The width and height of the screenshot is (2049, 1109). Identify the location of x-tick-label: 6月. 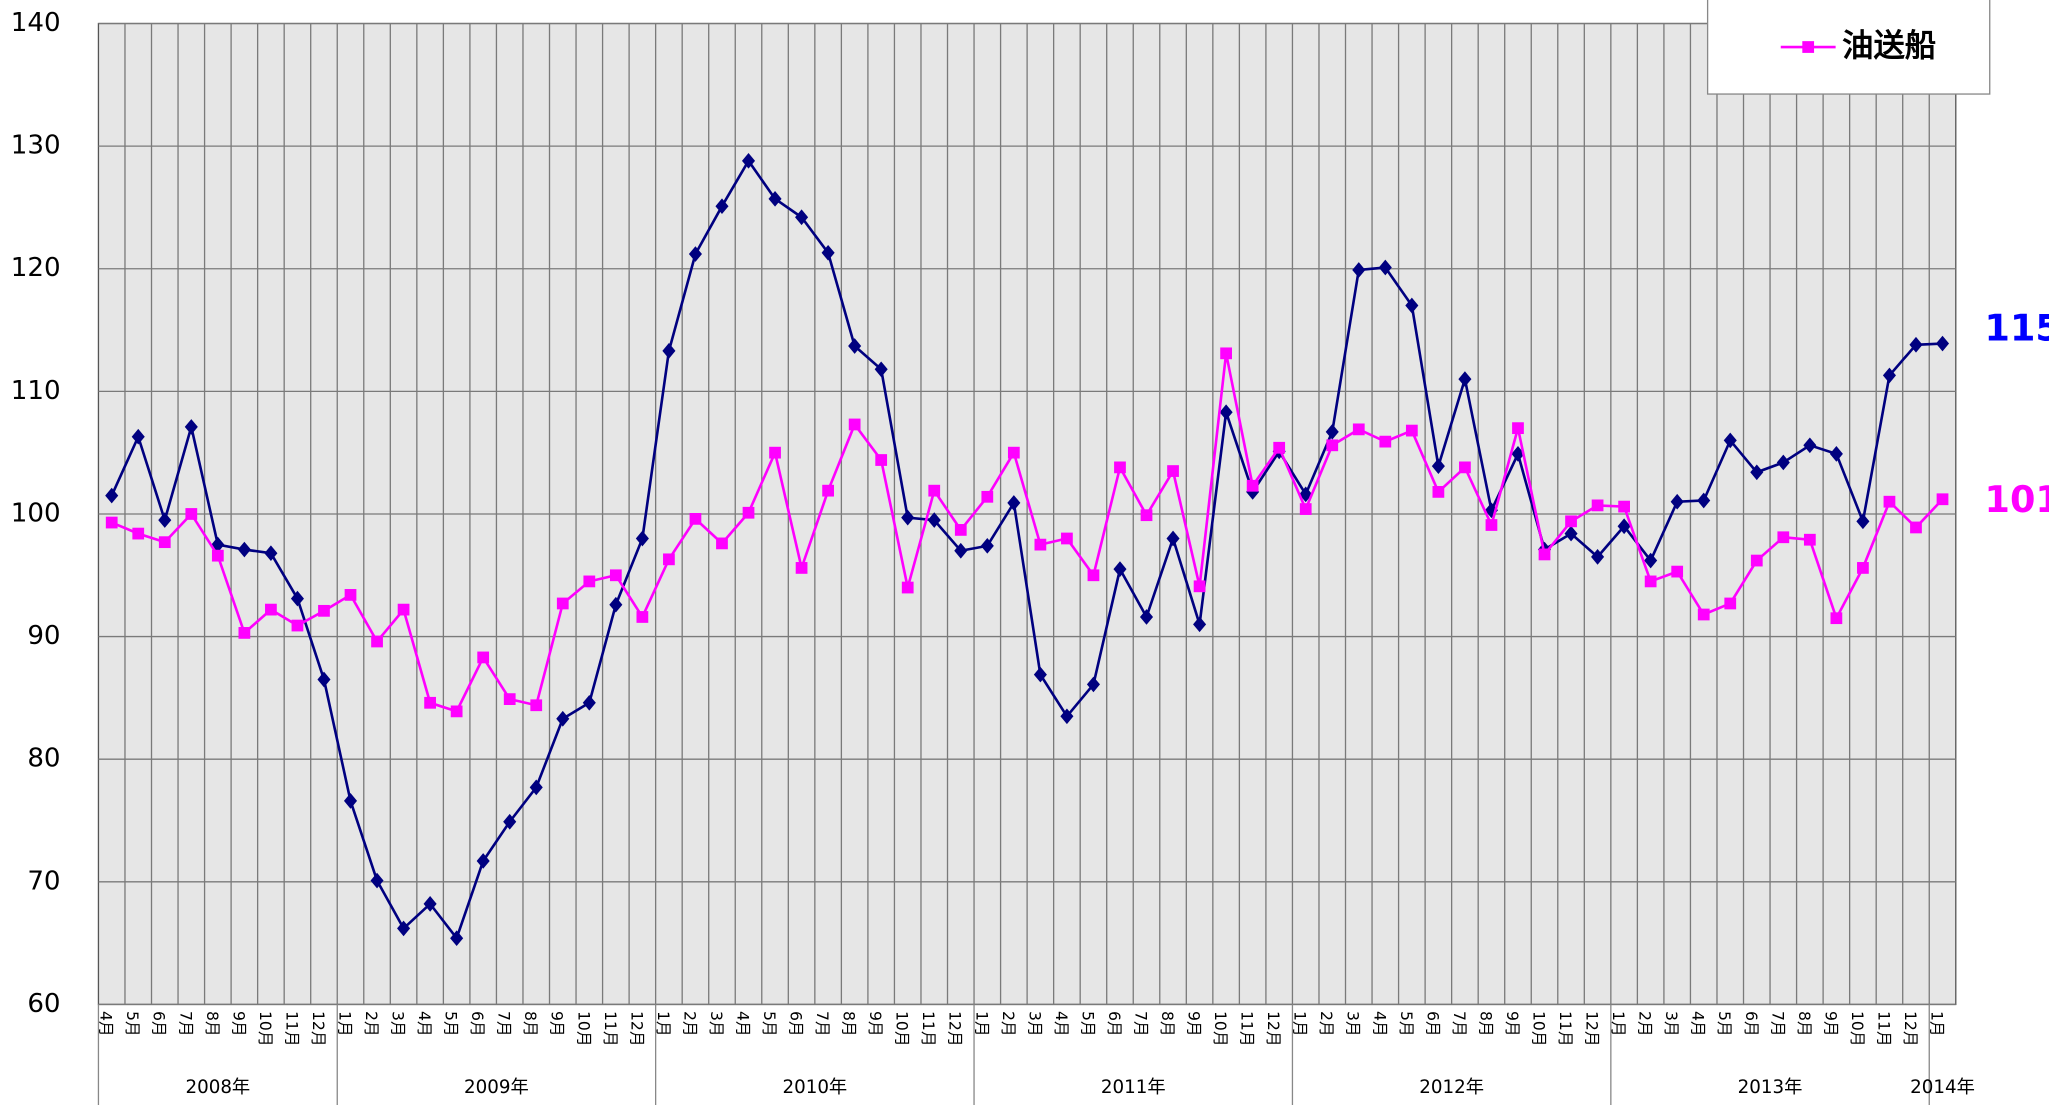
(1114, 1024).